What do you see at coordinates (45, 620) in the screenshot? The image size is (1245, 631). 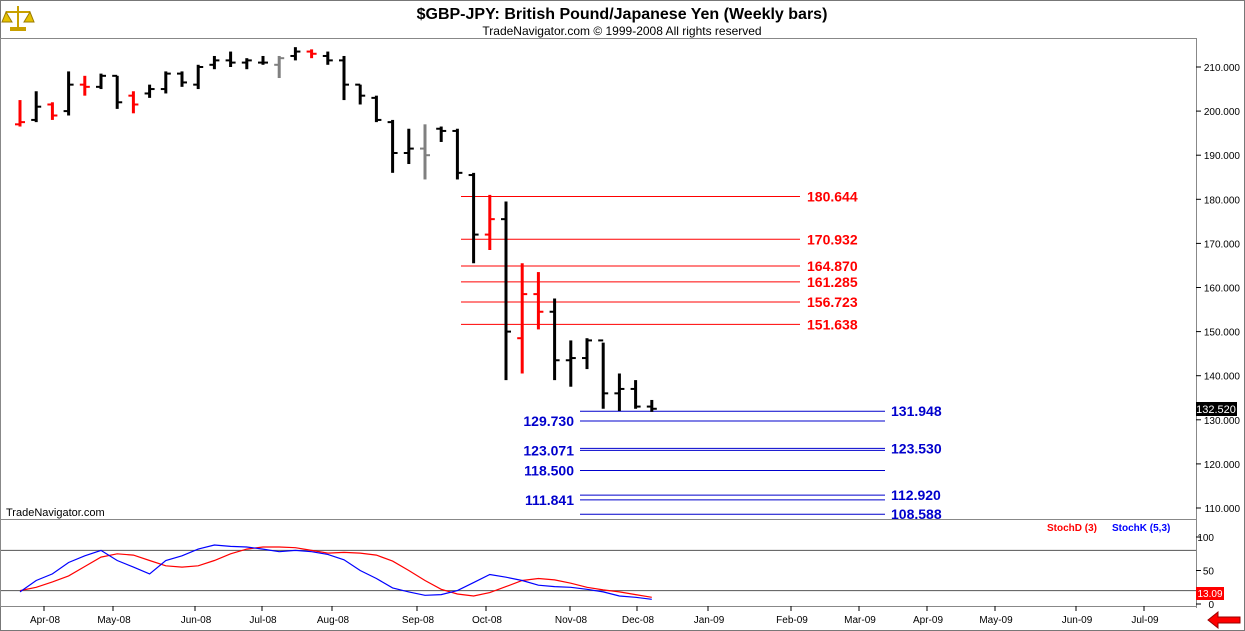 I see `time-tick-label: Apr-08` at bounding box center [45, 620].